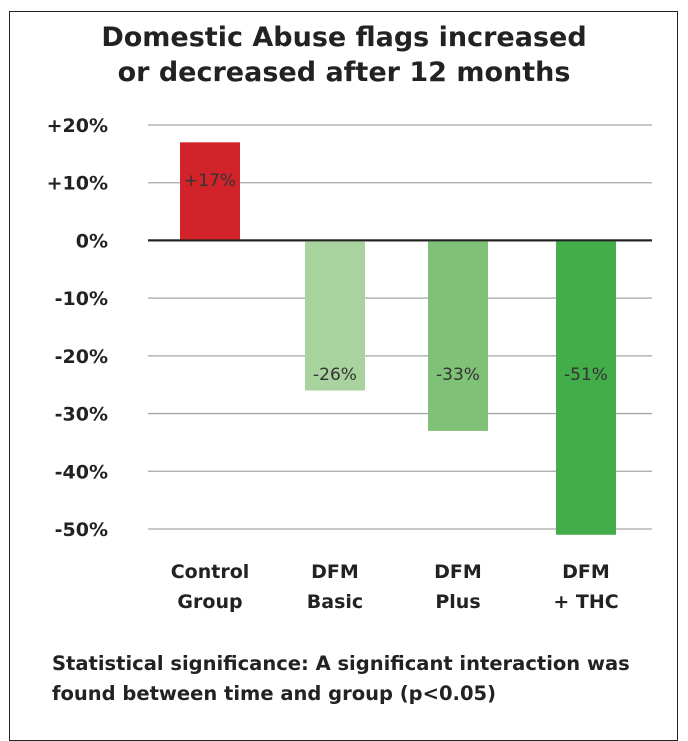 Image resolution: width=688 pixels, height=741 pixels. I want to click on chart-title-line-1: Domestic Abuse flags increased, so click(344, 37).